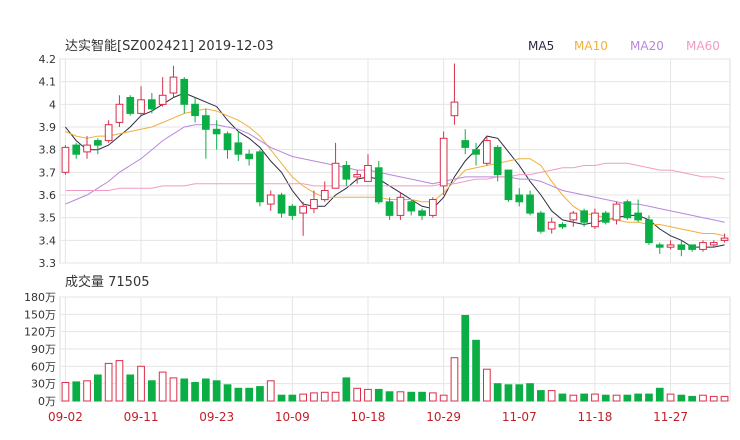 The image size is (740, 440). I want to click on price-y-axis: 4.2 4.1 4 3.9 3.8 3.7 3.6 3.5 3.4 3.3, so click(48, 161).